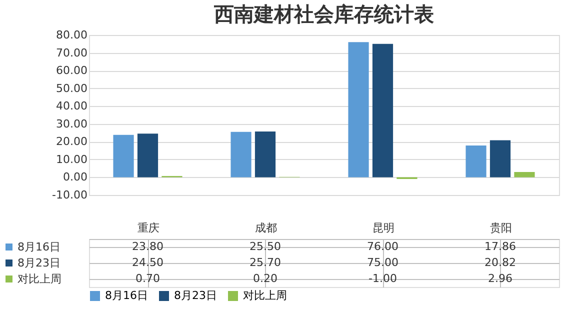 This screenshot has width=582, height=327. I want to click on chart-title: 西南建材社会库存统计表, so click(323, 14).